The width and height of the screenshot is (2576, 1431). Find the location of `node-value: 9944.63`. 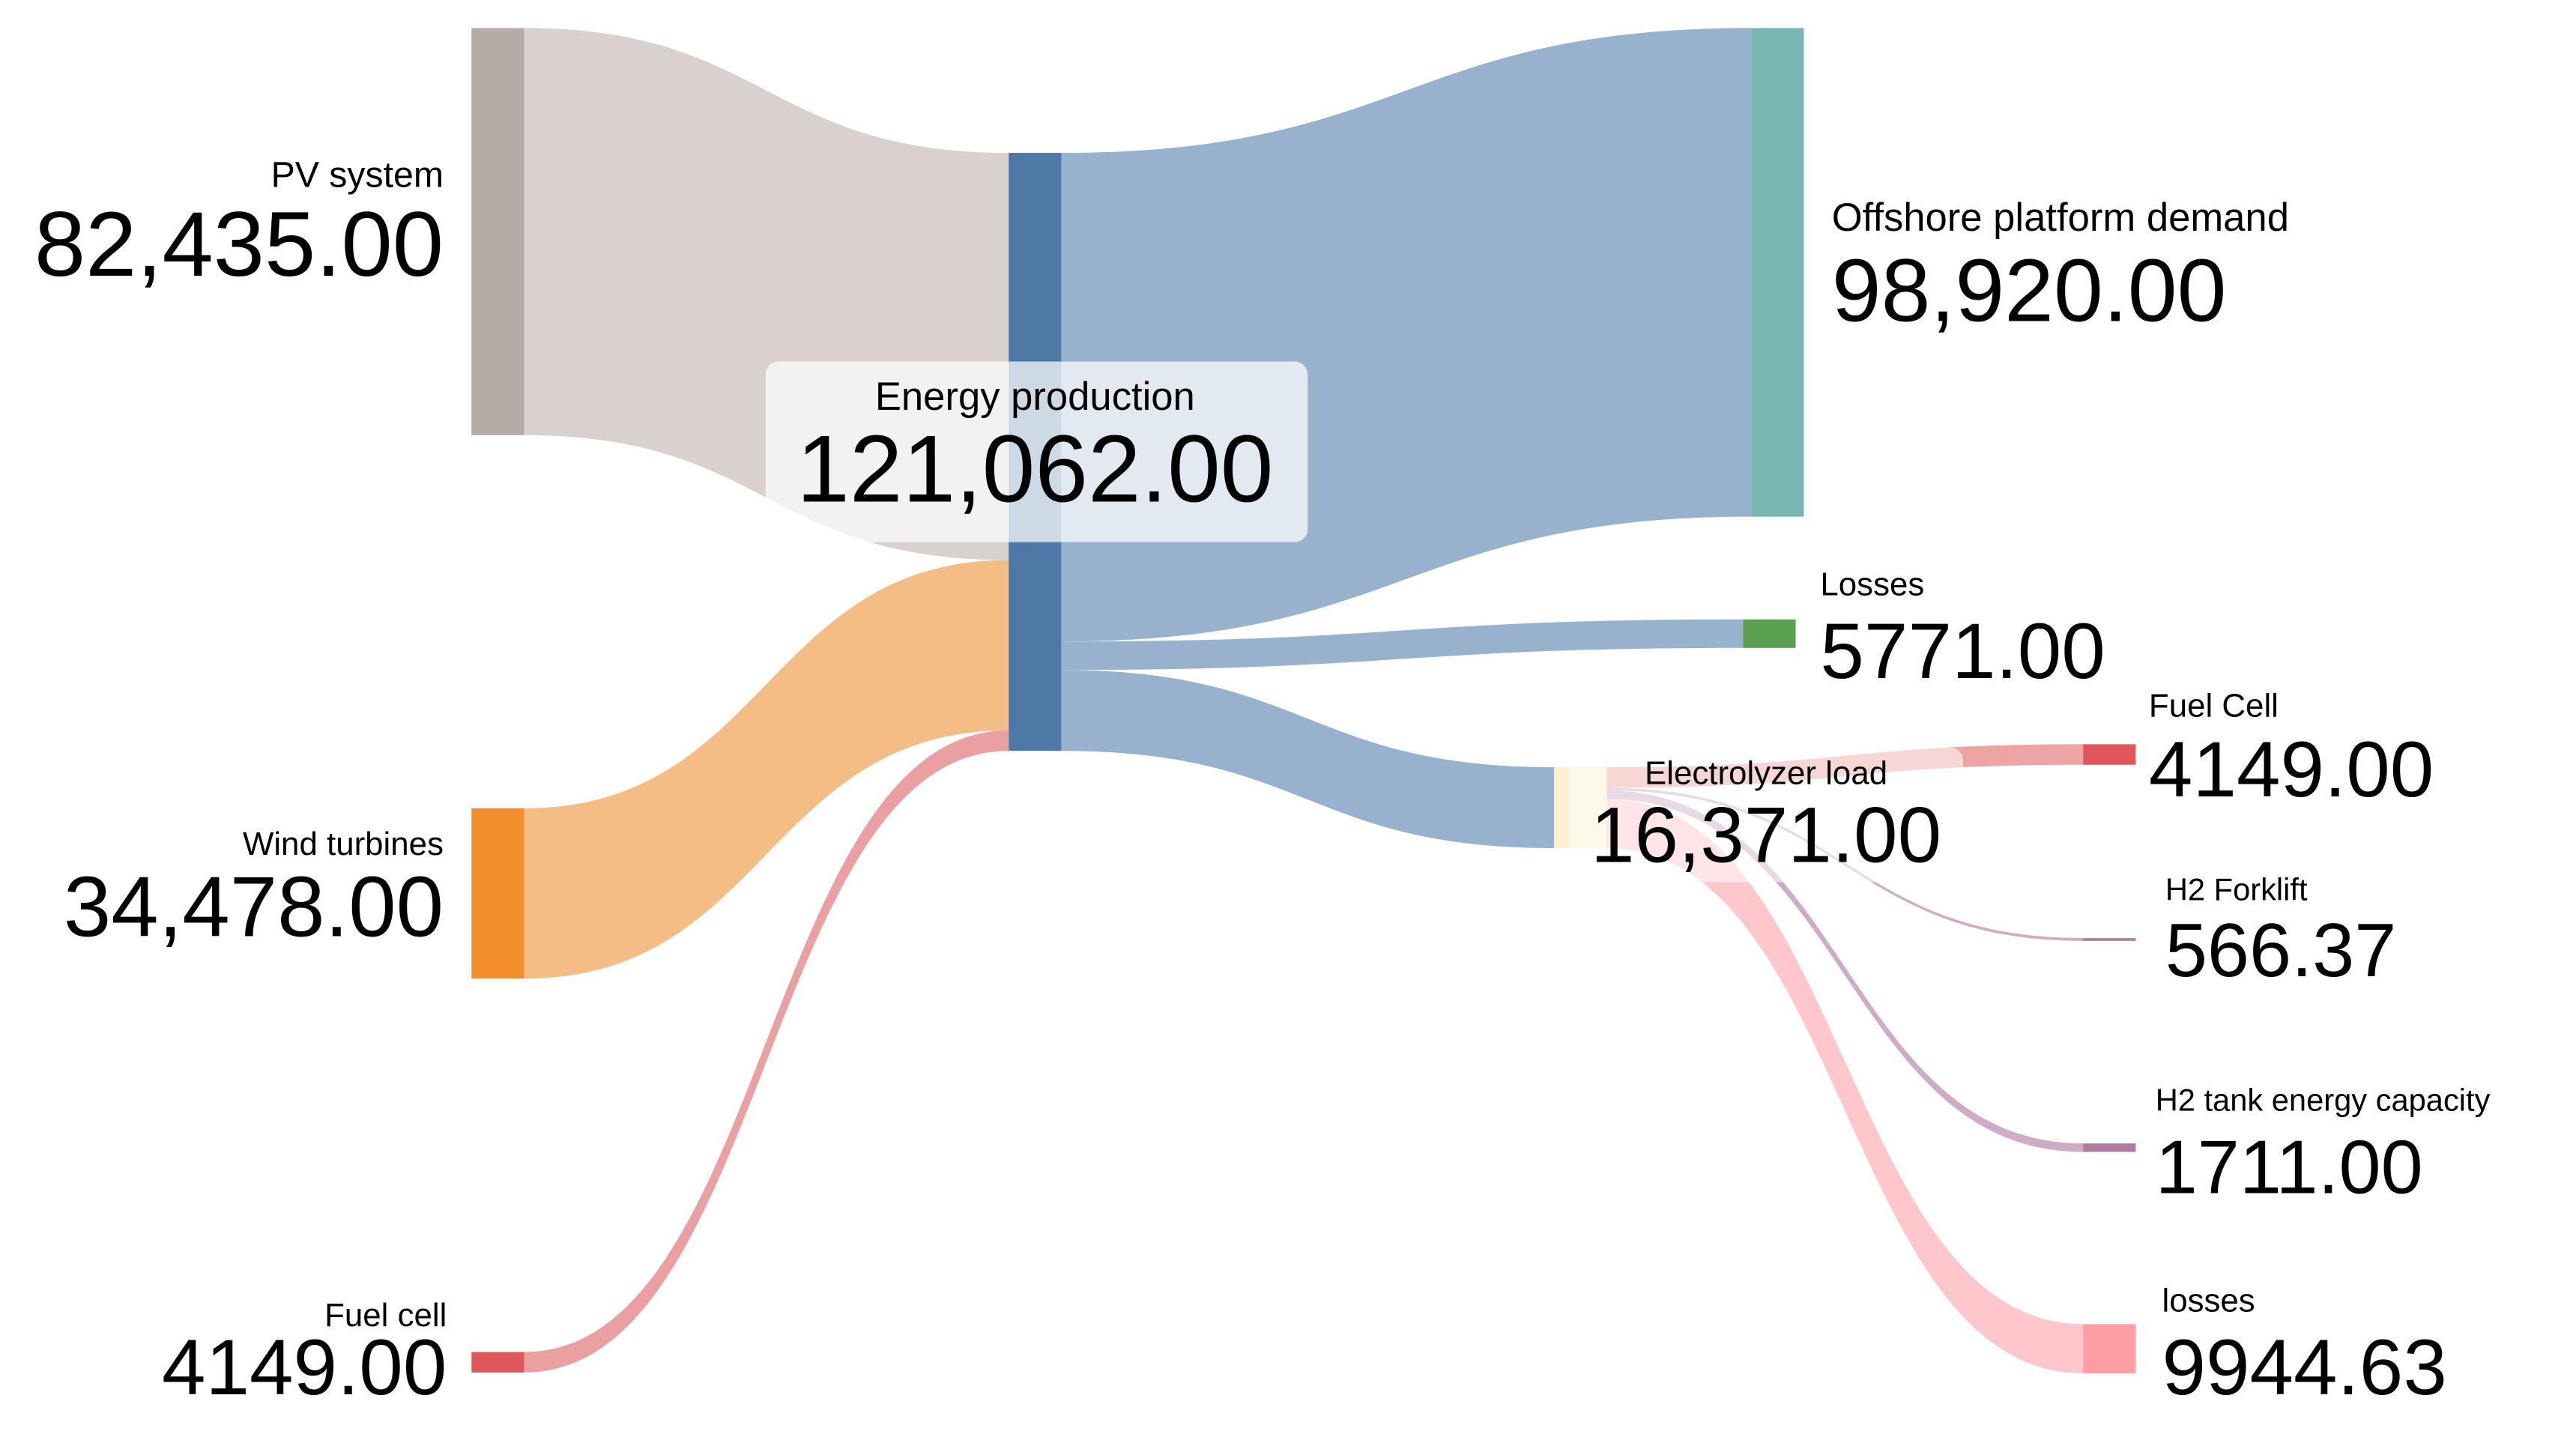

node-value: 9944.63 is located at coordinates (2304, 1368).